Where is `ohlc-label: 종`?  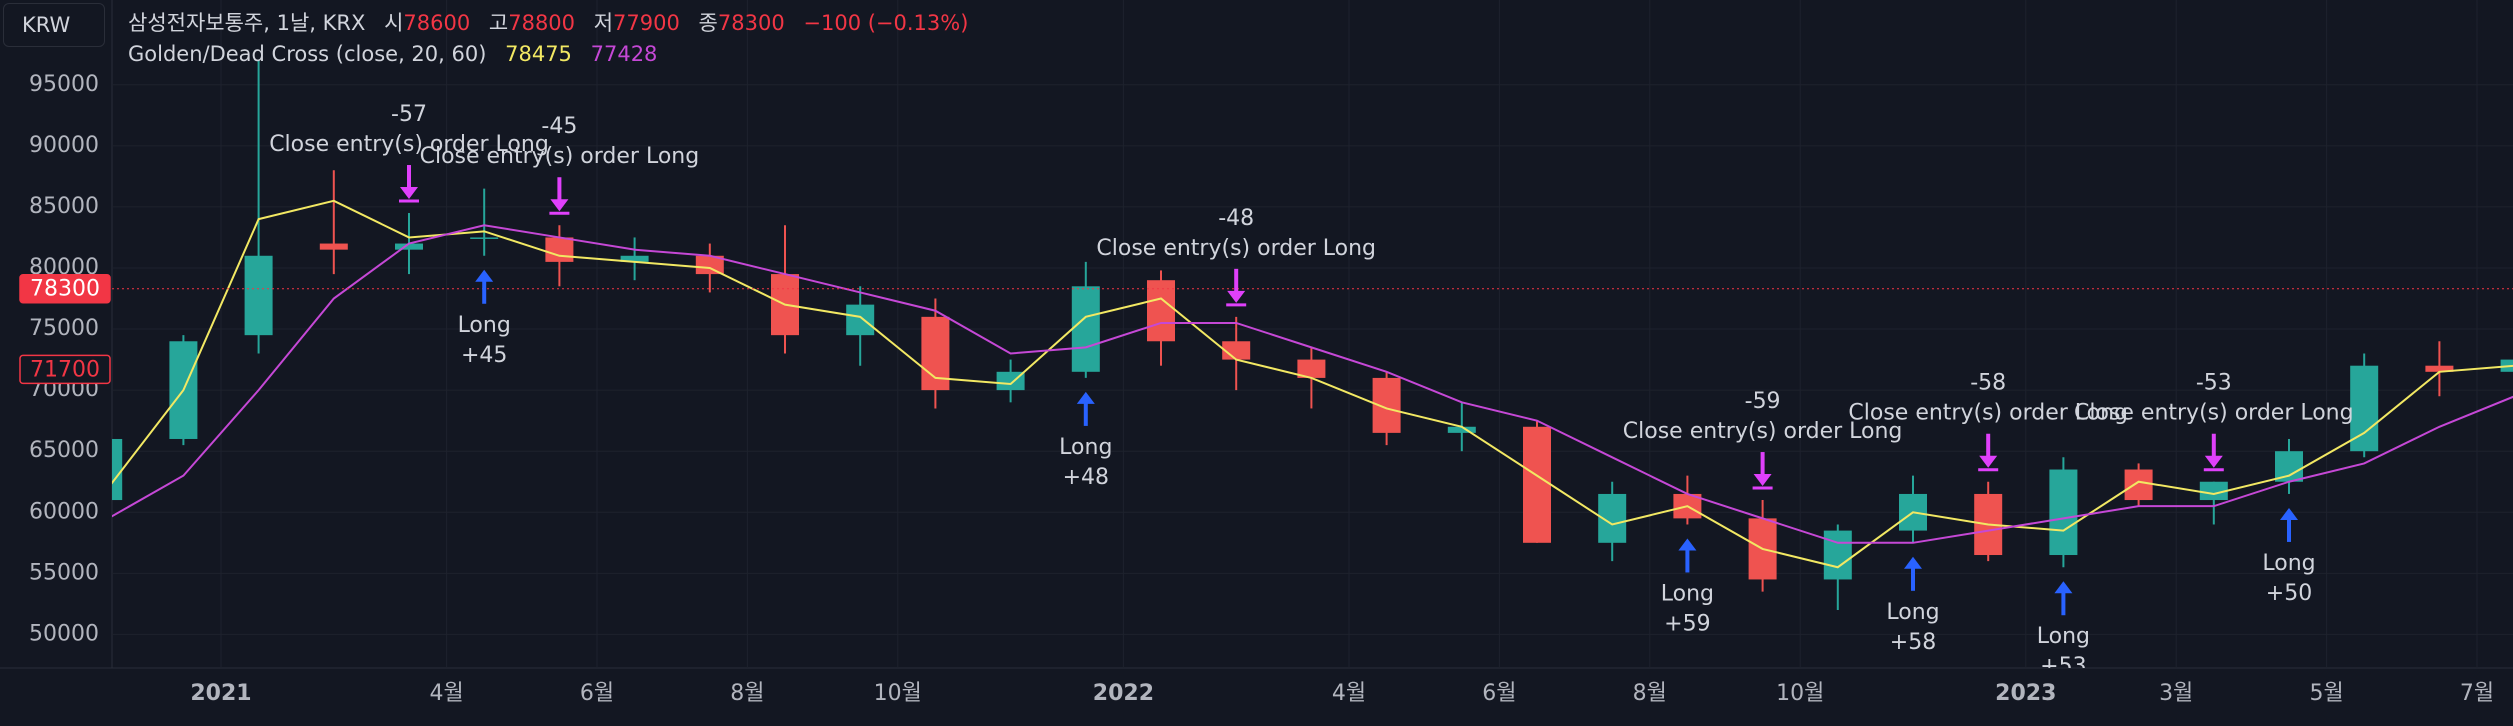
ohlc-label: 종 is located at coordinates (708, 23).